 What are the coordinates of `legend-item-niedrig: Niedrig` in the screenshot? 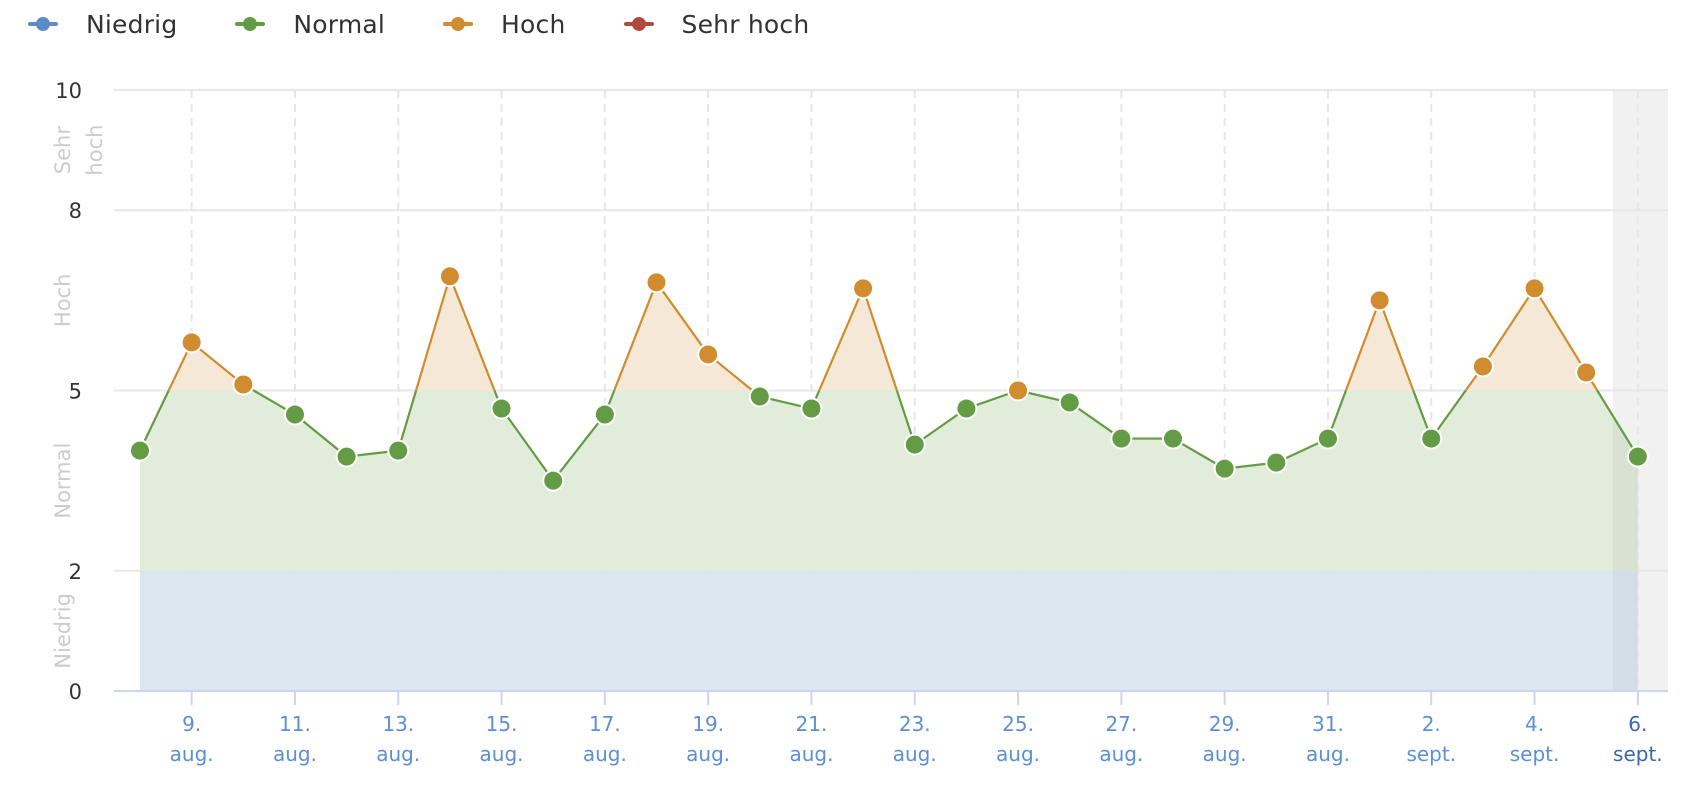 It's located at (102, 24).